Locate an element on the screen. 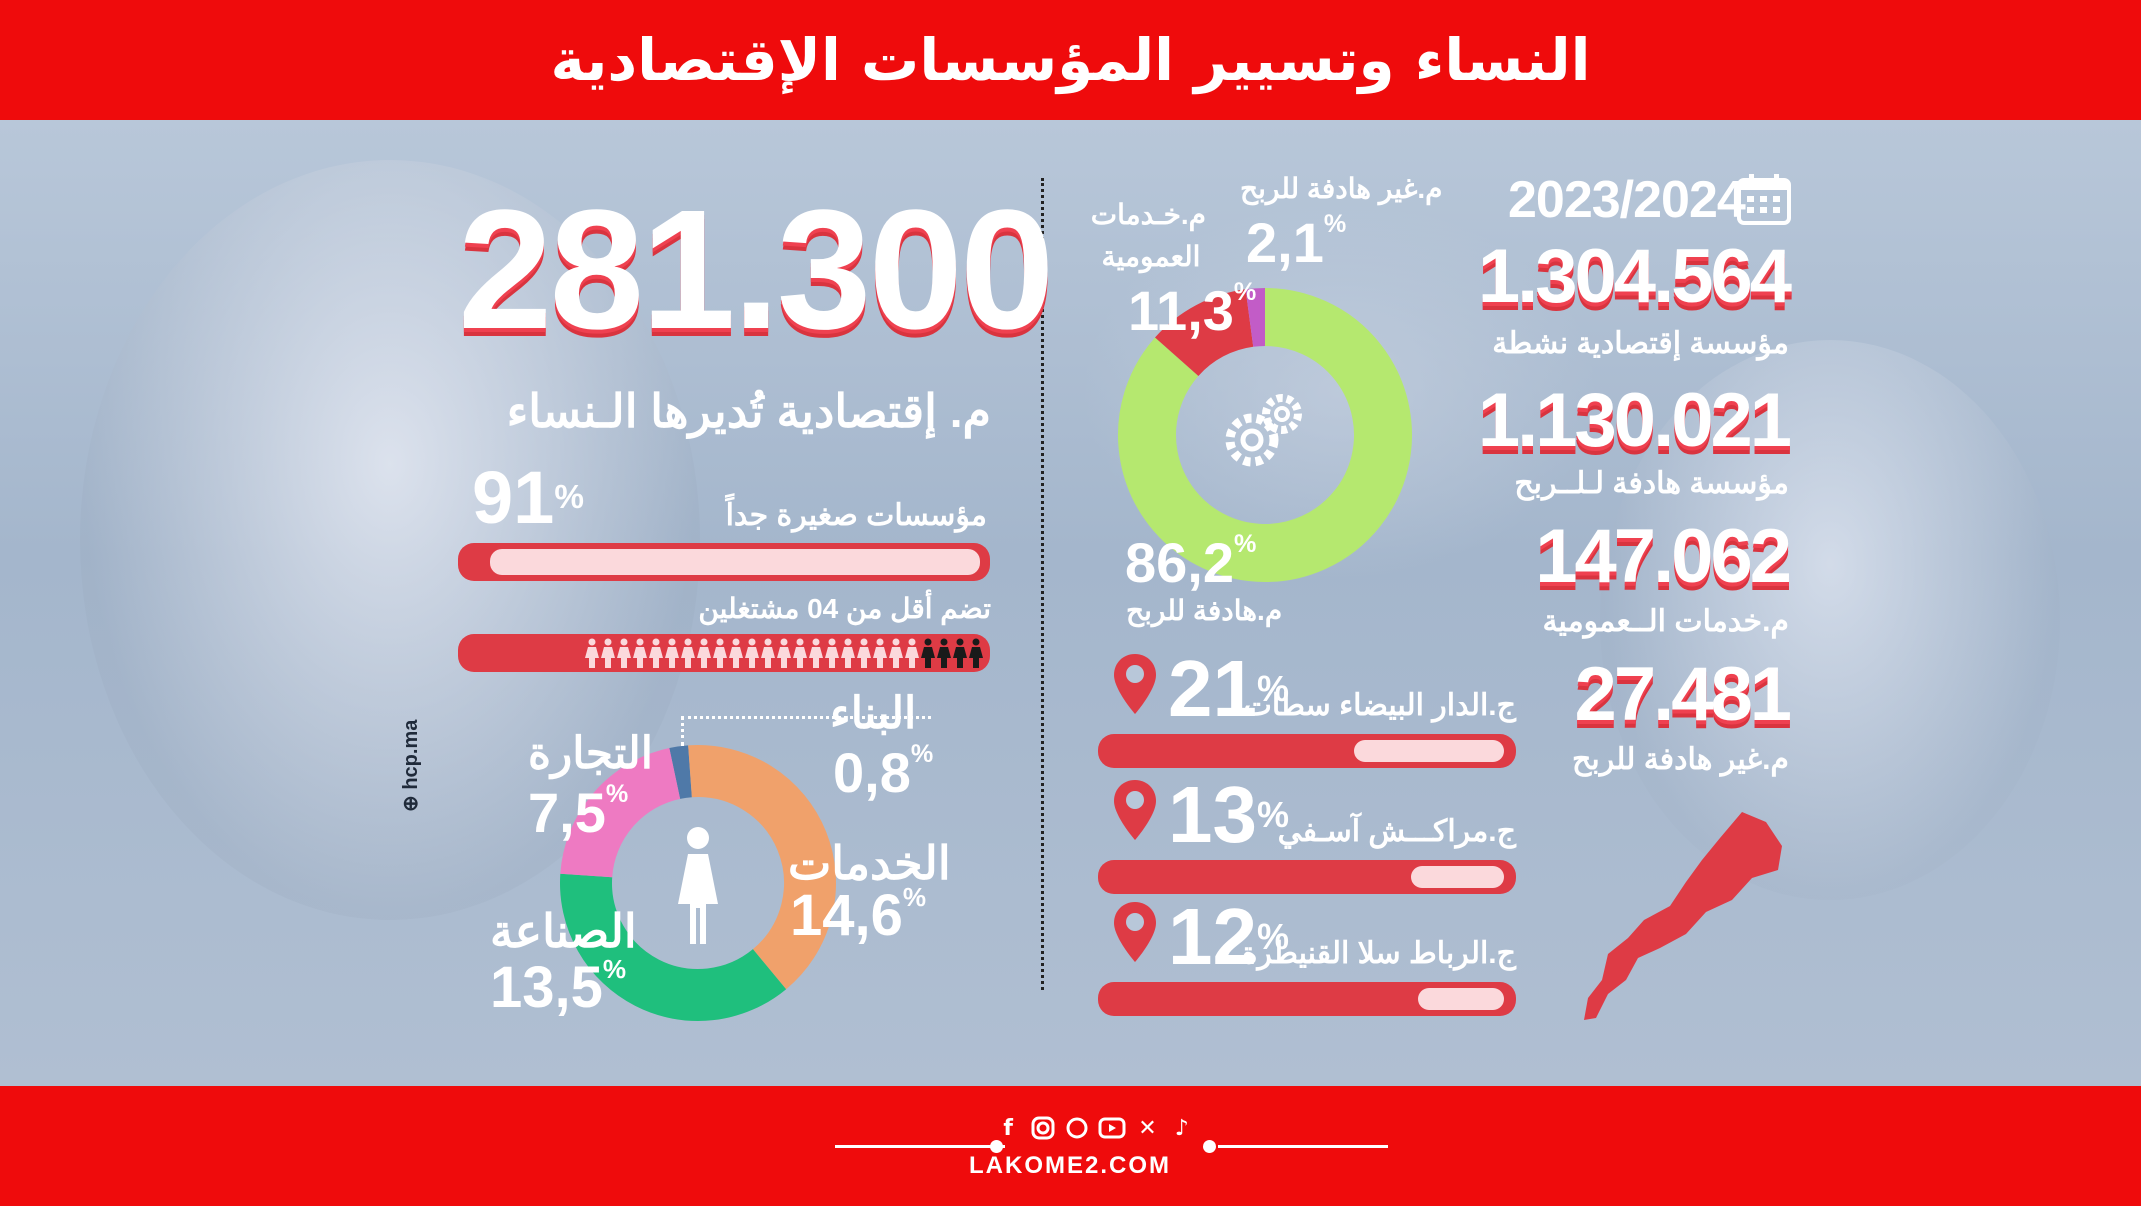 This screenshot has width=2141, height=1206. site-url: LAKOME2.COM is located at coordinates (1070, 1165).